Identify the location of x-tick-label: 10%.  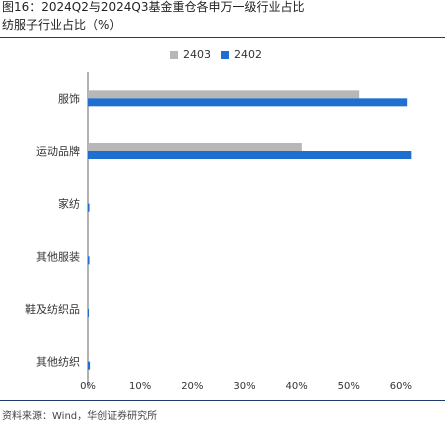
(140, 386).